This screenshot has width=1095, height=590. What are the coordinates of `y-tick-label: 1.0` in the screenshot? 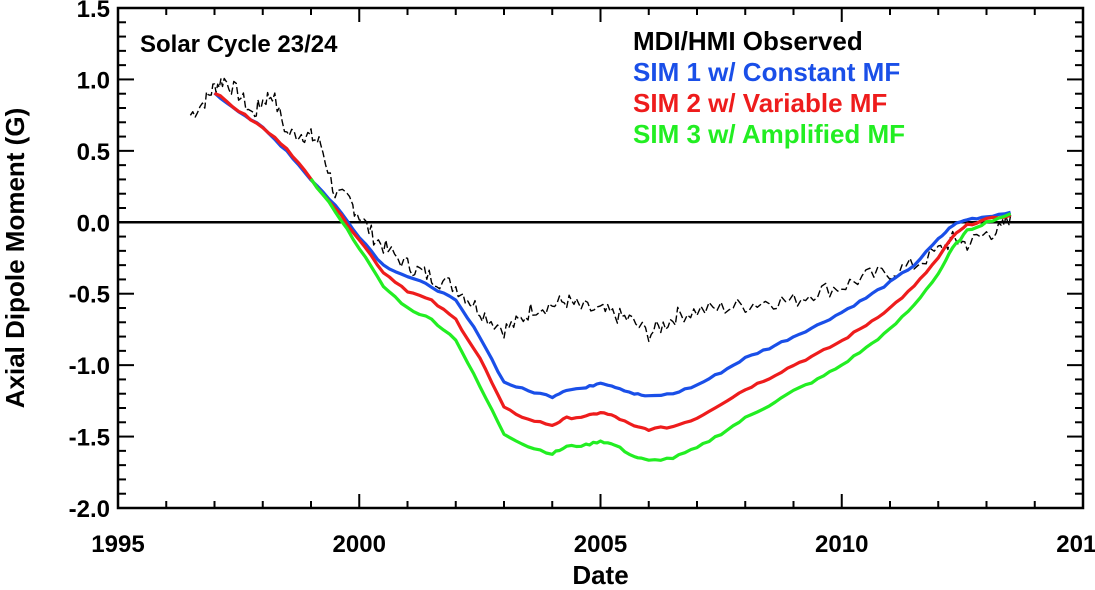 It's located at (93, 80).